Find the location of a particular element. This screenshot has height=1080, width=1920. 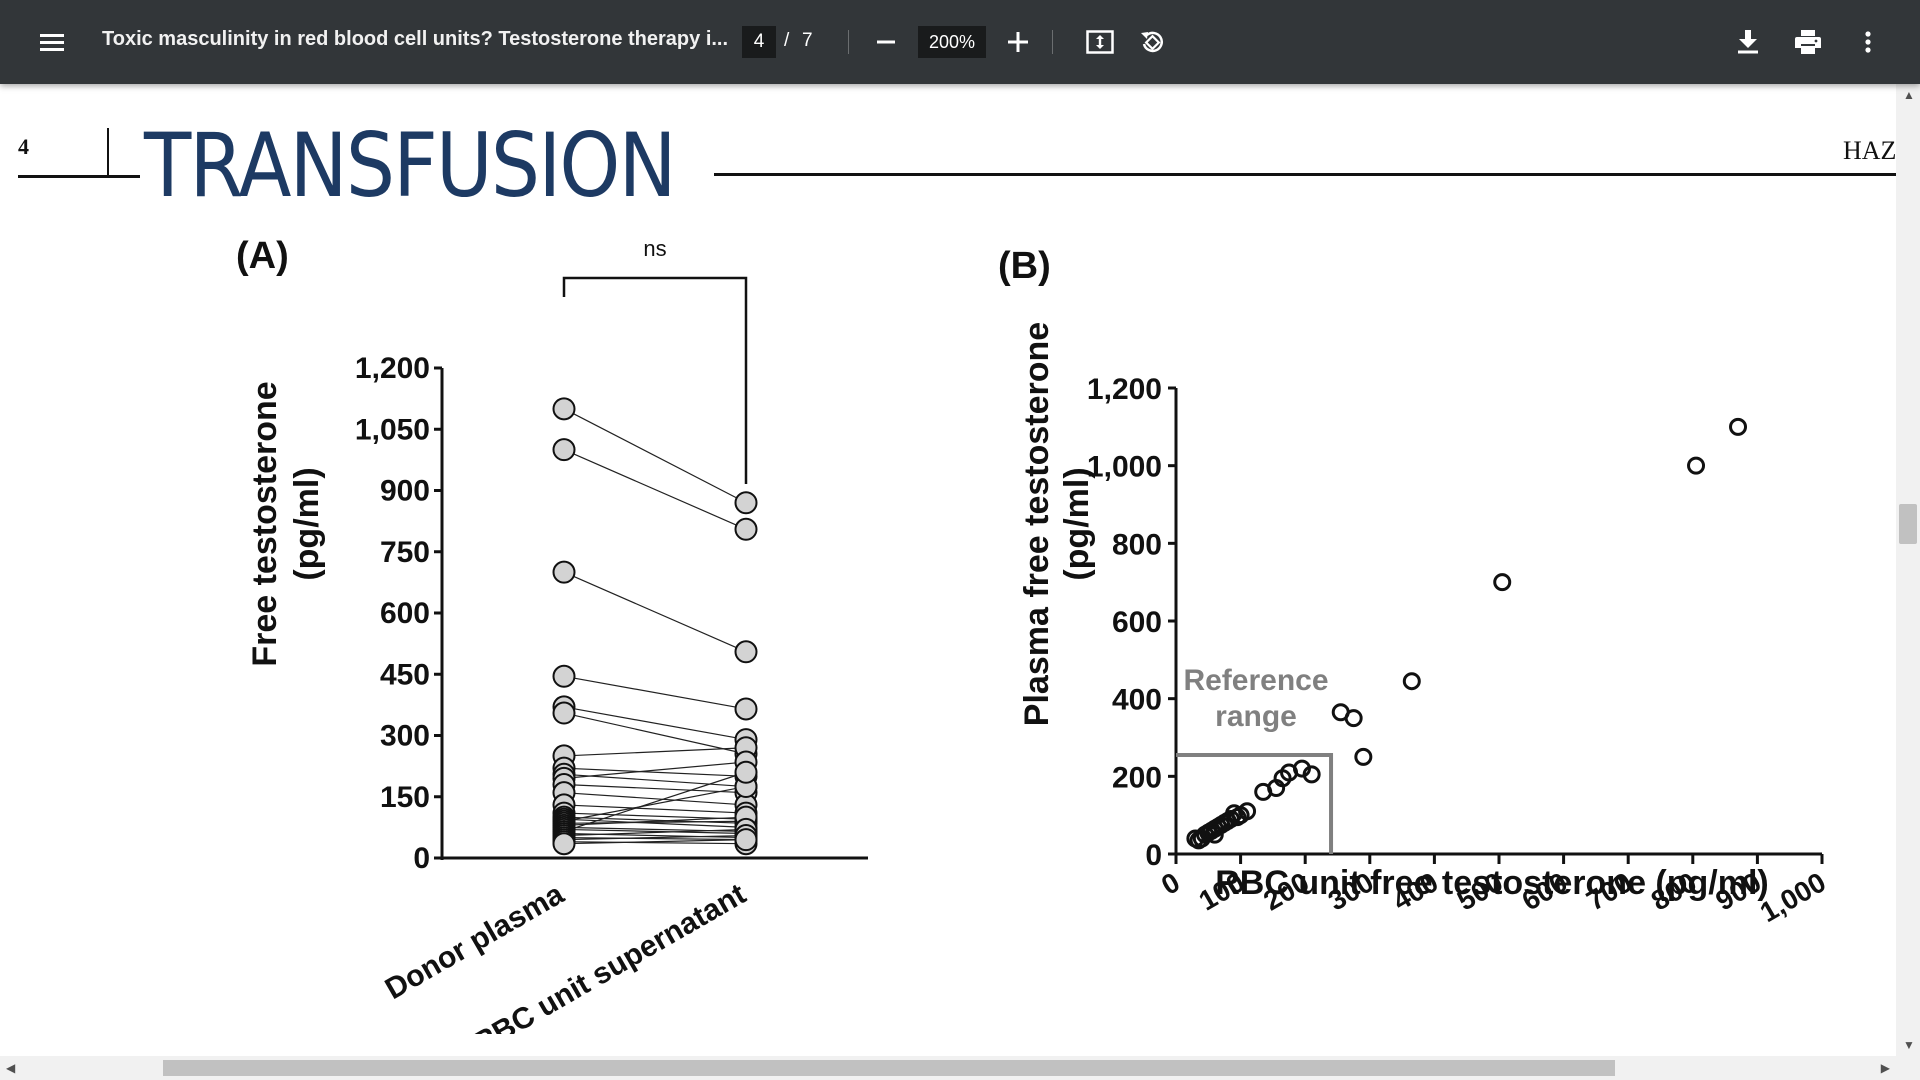

scroll-up-icon: ▲ is located at coordinates (1909, 95).